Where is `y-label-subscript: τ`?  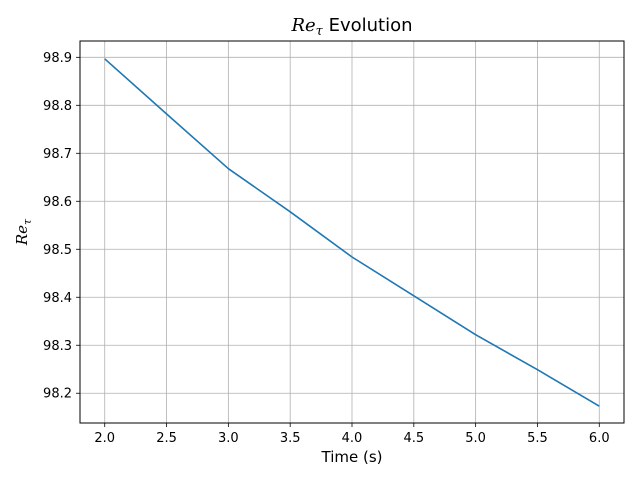
y-label-subscript: τ is located at coordinates (27, 221).